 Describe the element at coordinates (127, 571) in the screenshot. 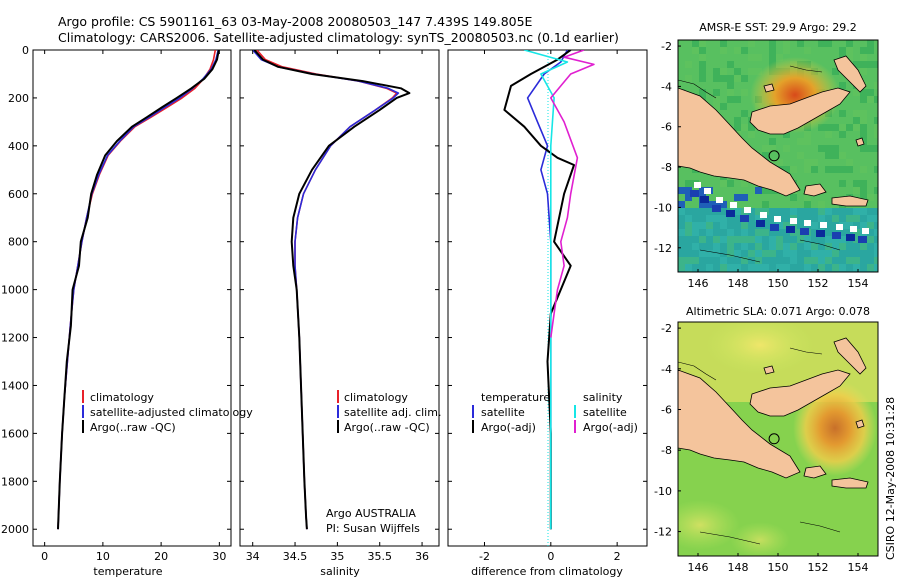

I see `temperature-xlabel: temperature` at that location.